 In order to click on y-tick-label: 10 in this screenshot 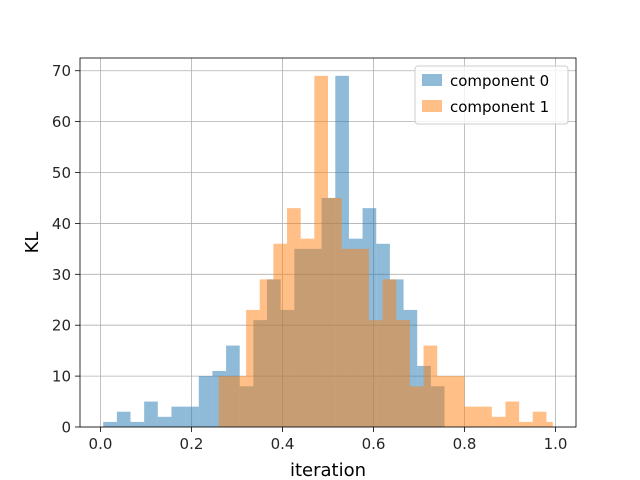, I will do `click(61, 377)`.